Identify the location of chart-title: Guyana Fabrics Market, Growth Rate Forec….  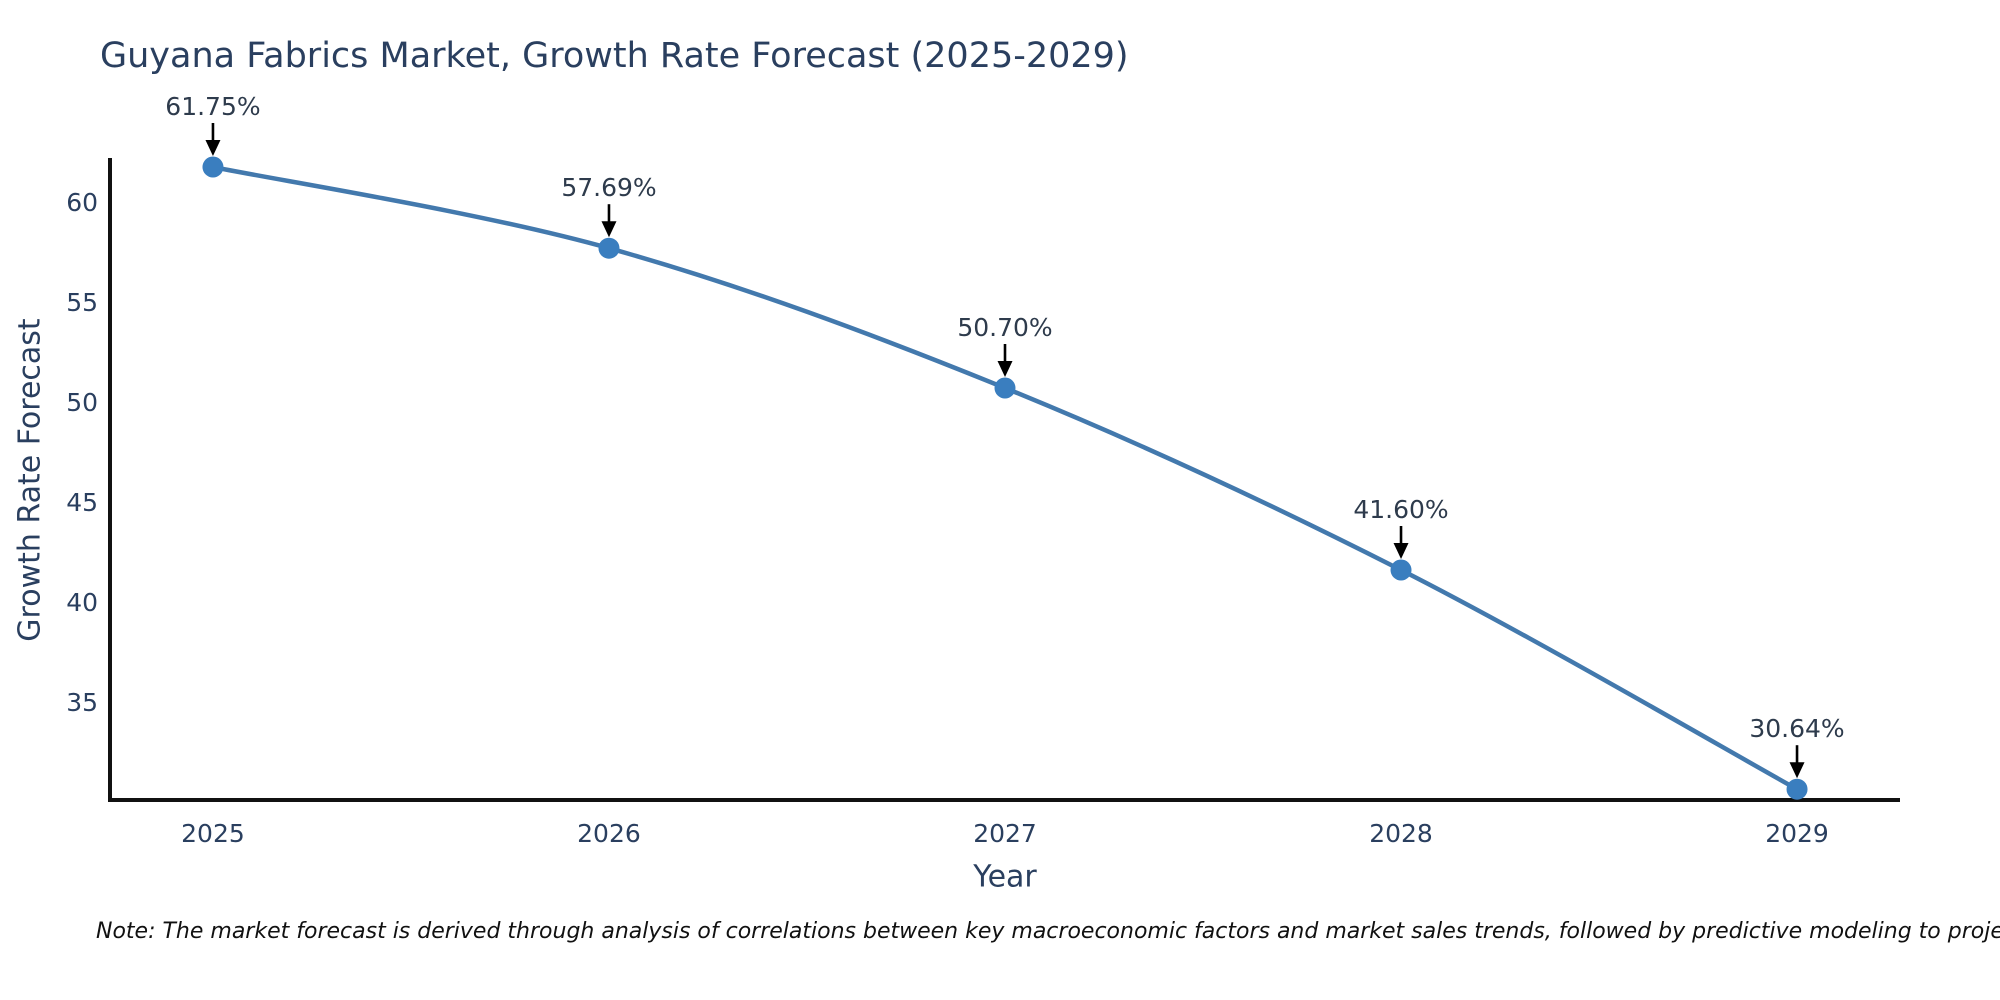
(614, 56).